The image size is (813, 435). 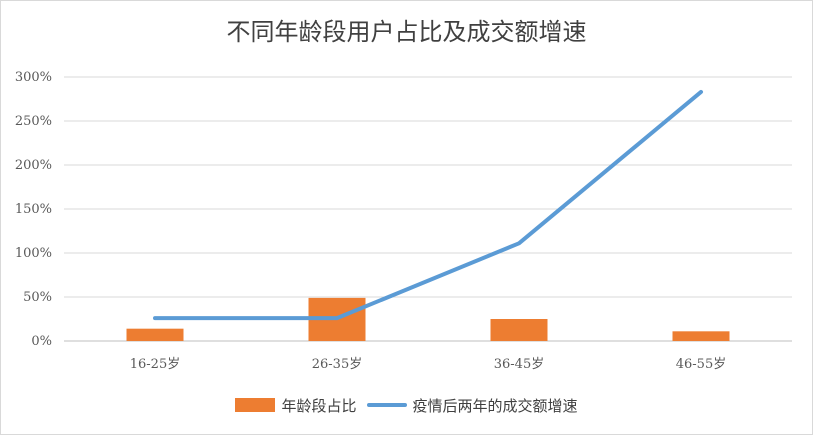 I want to click on legend-item-line: 疫情后两年的成交额增速, so click(x=472, y=405).